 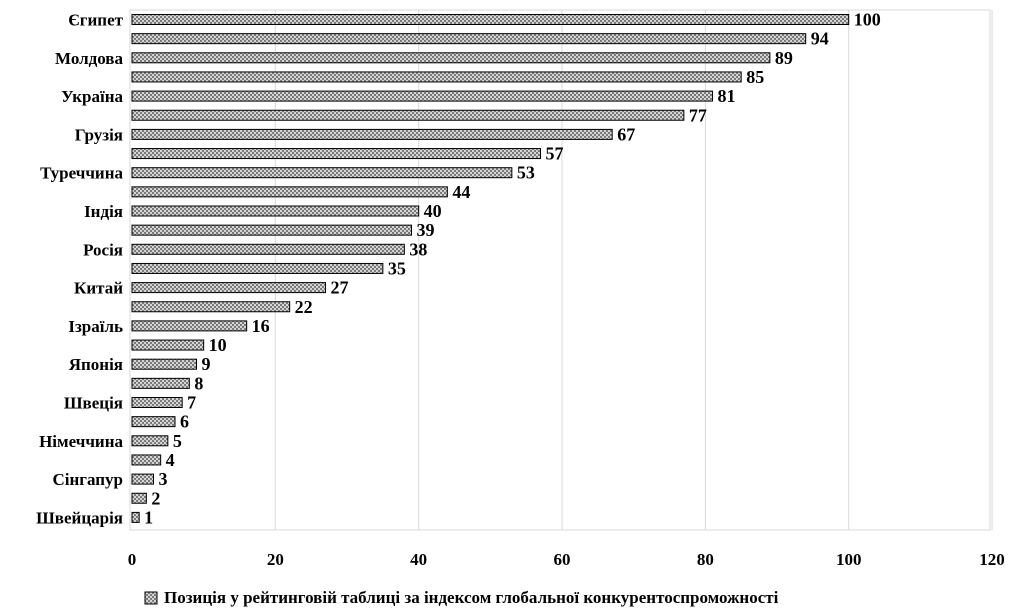 I want to click on category-label: Єгипет, so click(x=95, y=20).